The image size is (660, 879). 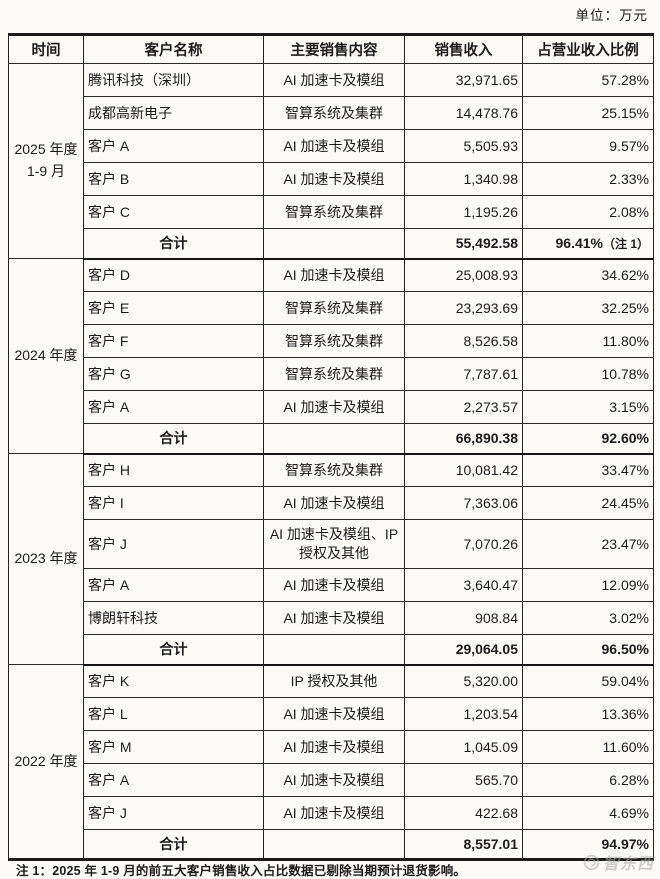 What do you see at coordinates (46, 559) in the screenshot?
I see `period-cell-2023: 2023 年度` at bounding box center [46, 559].